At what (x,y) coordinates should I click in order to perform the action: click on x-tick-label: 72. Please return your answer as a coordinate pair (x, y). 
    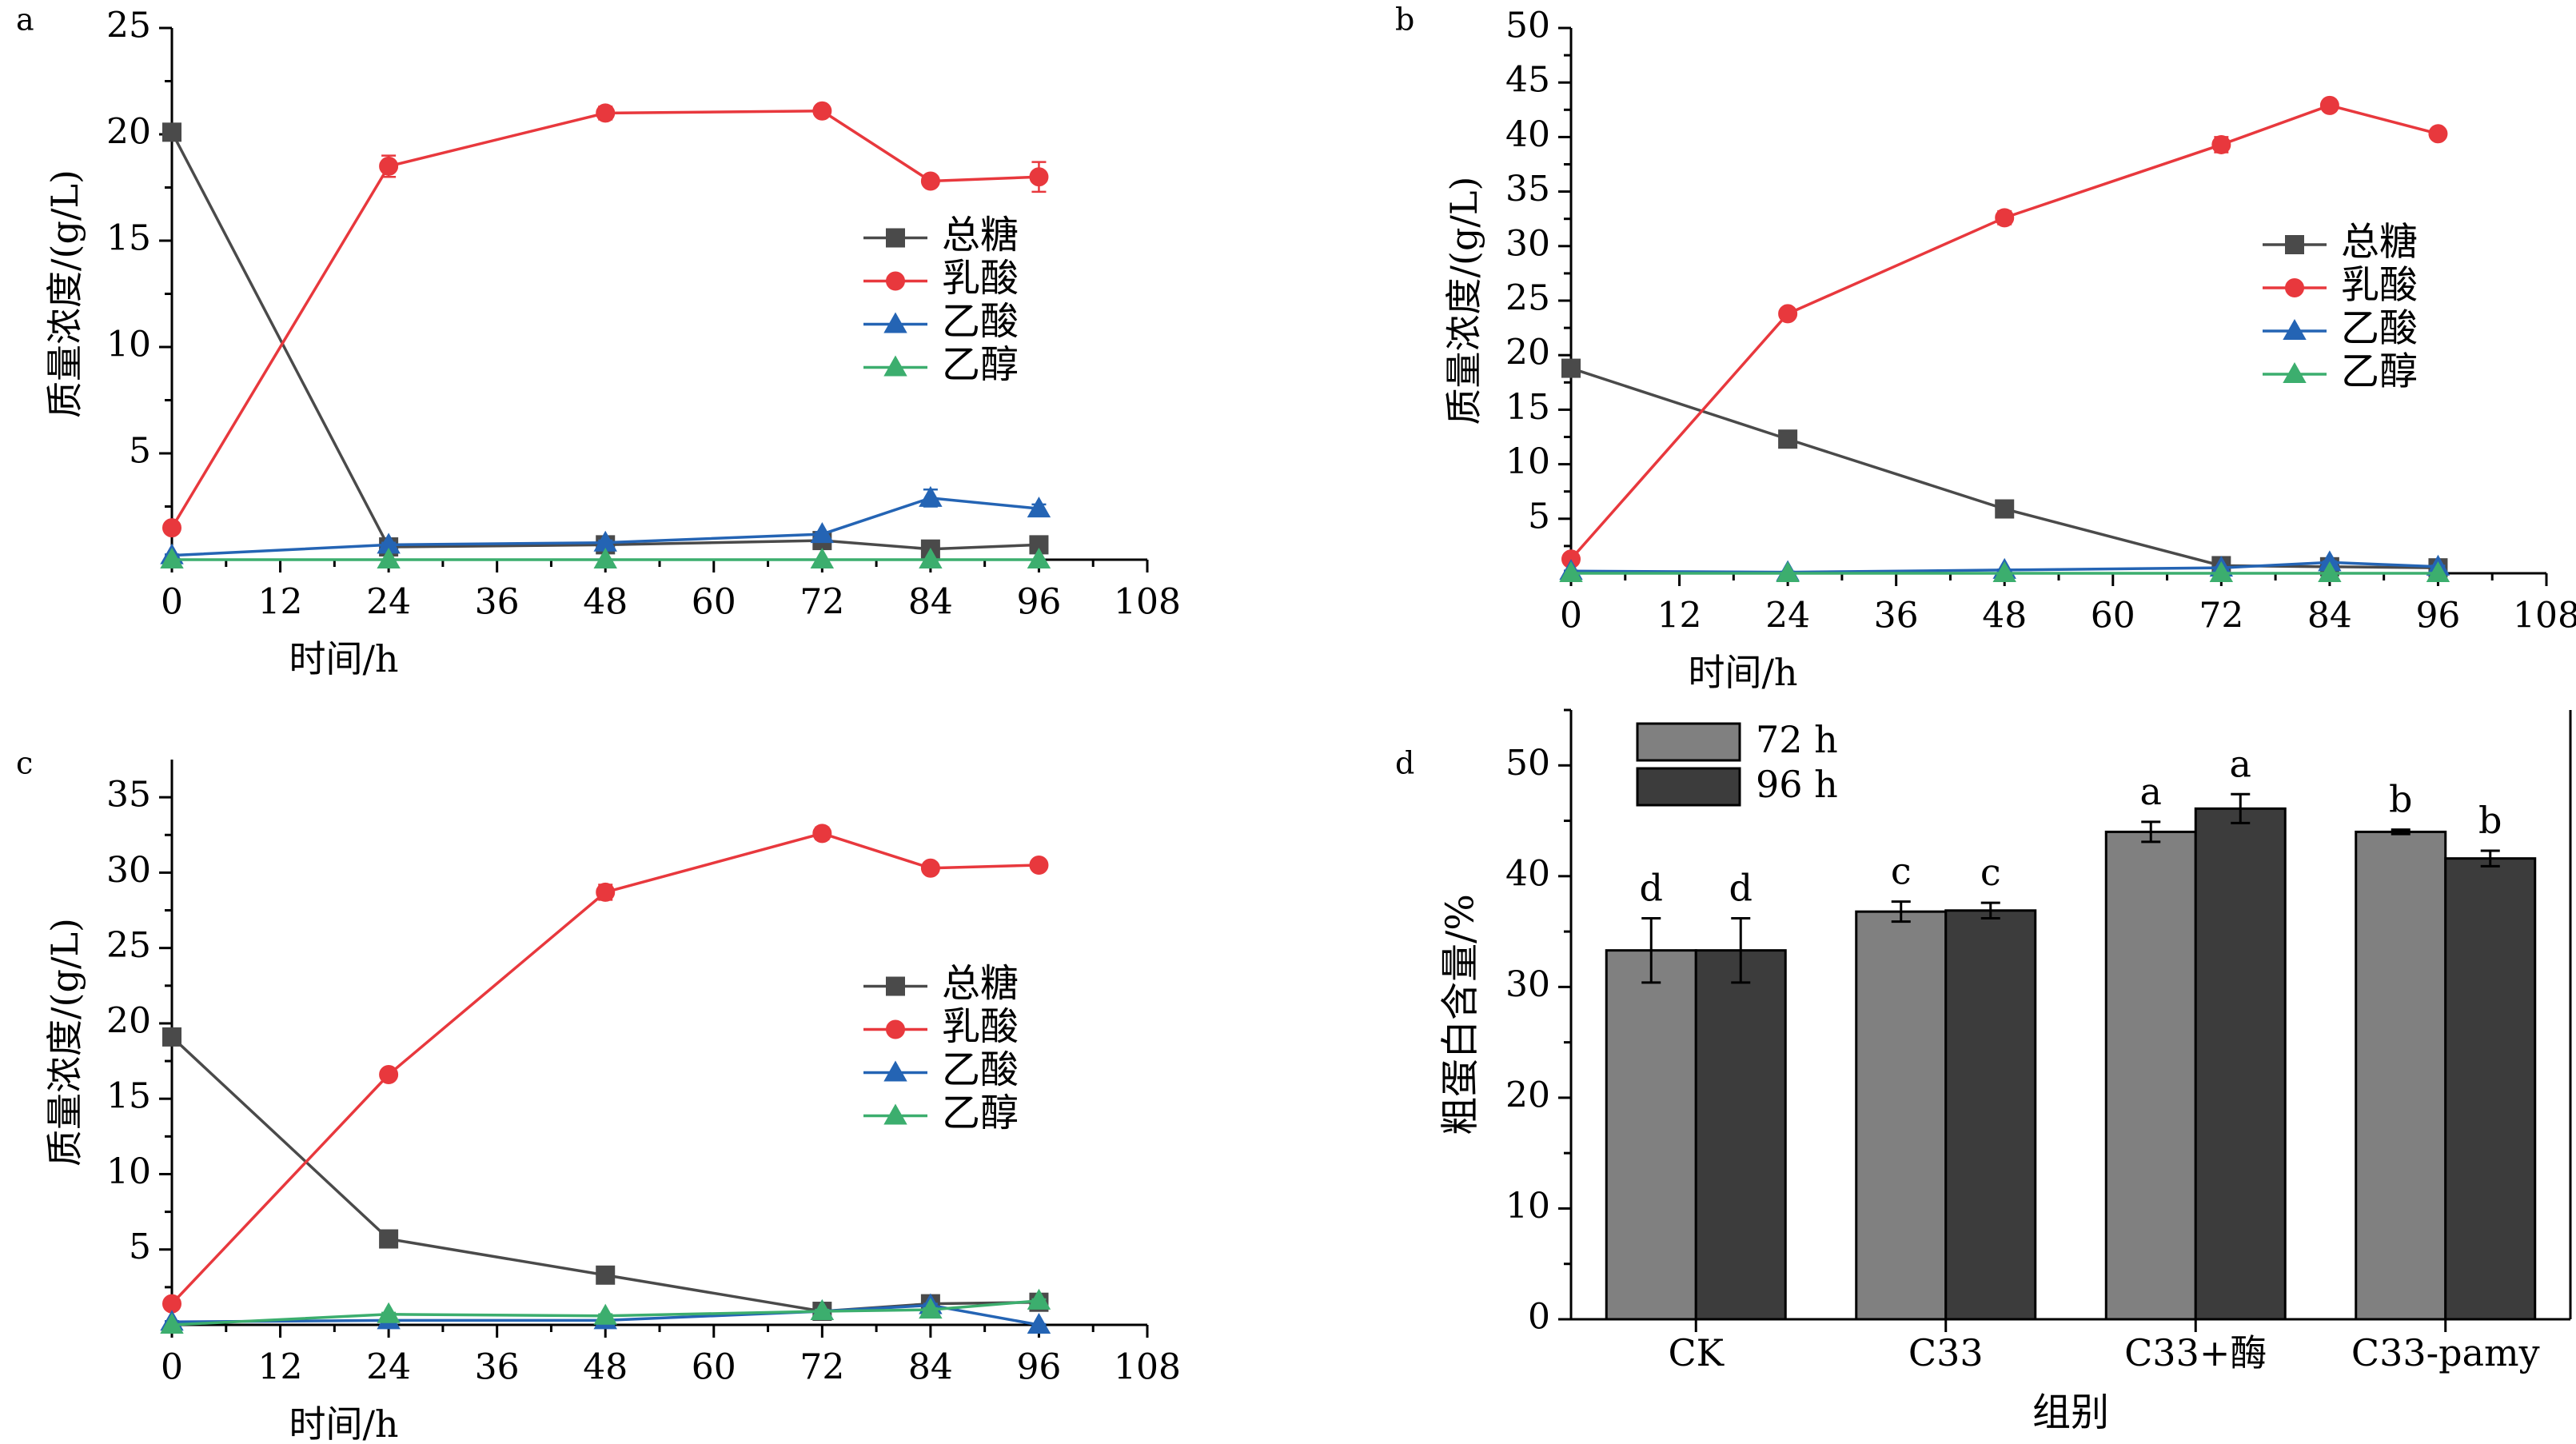
    Looking at the image, I should click on (822, 602).